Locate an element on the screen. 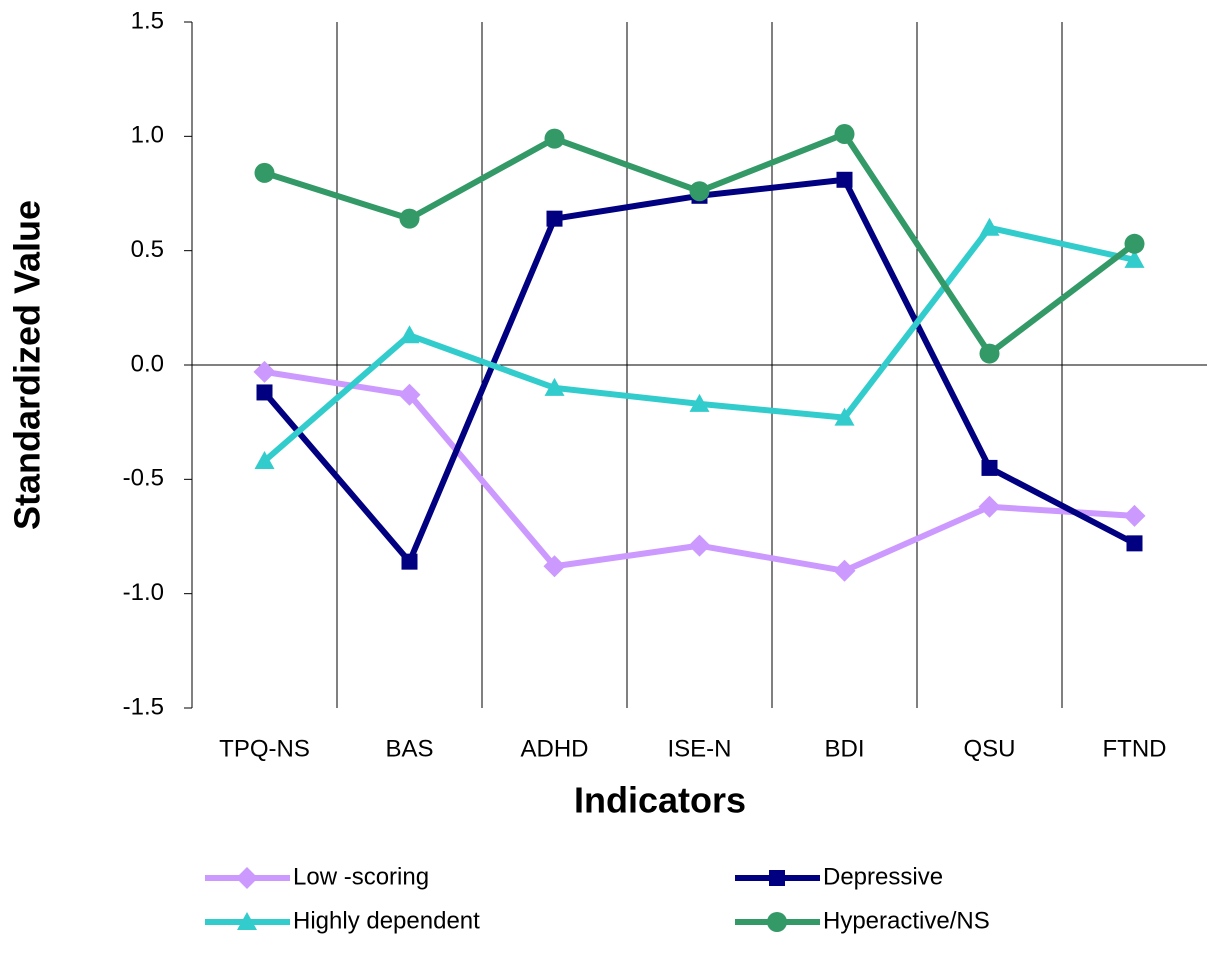  legend-label: Low -scoring is located at coordinates (361, 876).